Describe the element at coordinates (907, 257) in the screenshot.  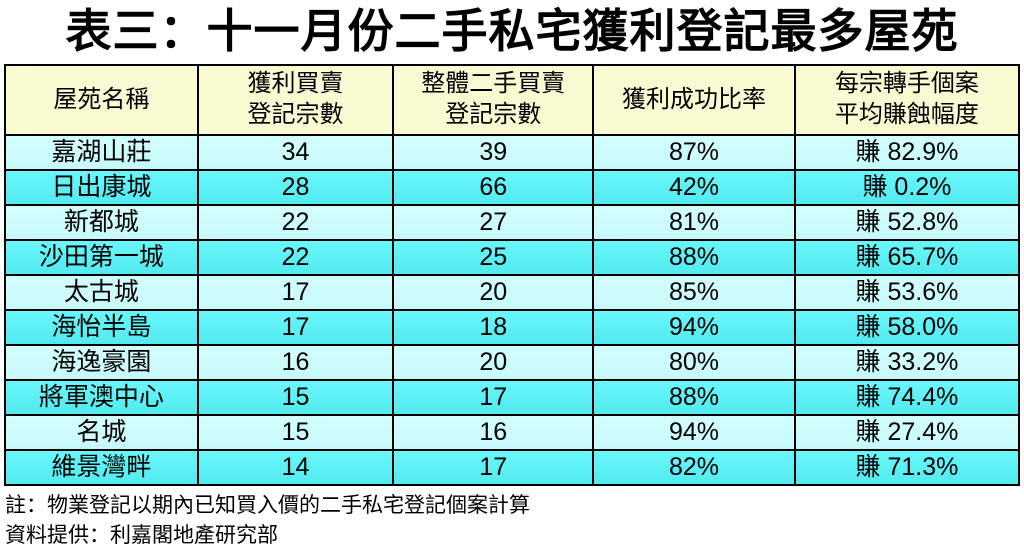
I see `avg-gain-cell: 賺 65.7%` at that location.